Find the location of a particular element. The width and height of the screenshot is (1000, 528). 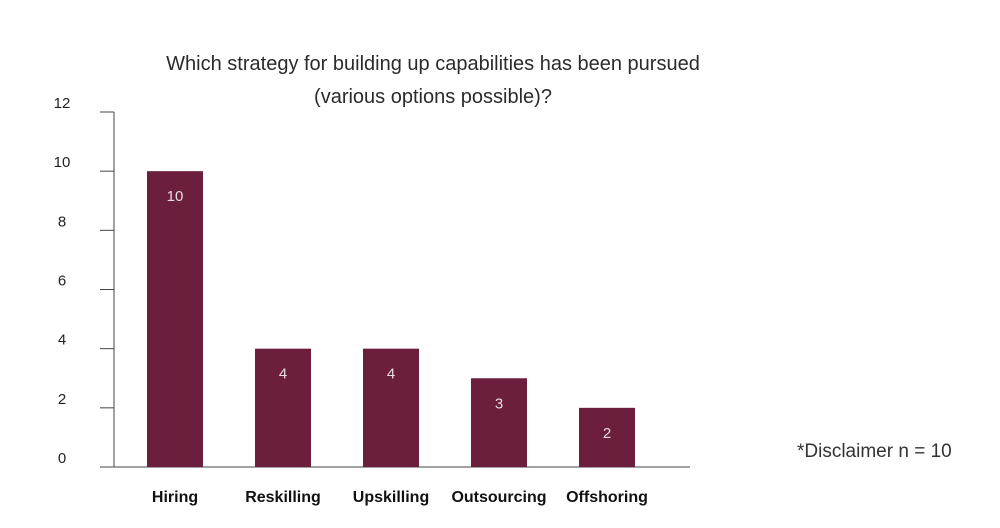

x-tick-label-outsourcing: Outsourcing is located at coordinates (498, 497).